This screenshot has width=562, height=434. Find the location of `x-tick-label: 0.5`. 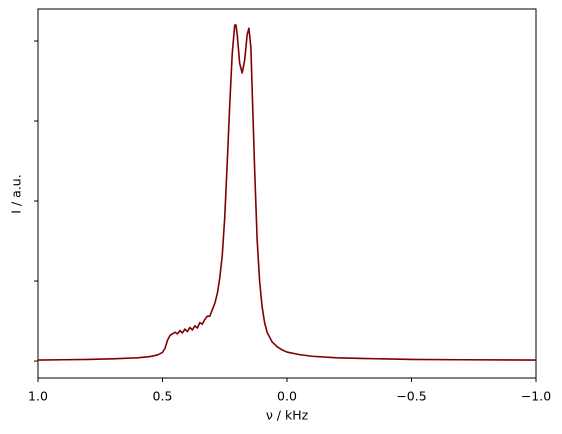

x-tick-label: 0.5 is located at coordinates (163, 396).